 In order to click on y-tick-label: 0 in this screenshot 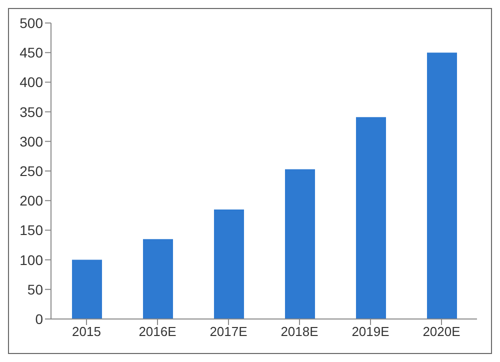, I will do `click(39, 318)`.